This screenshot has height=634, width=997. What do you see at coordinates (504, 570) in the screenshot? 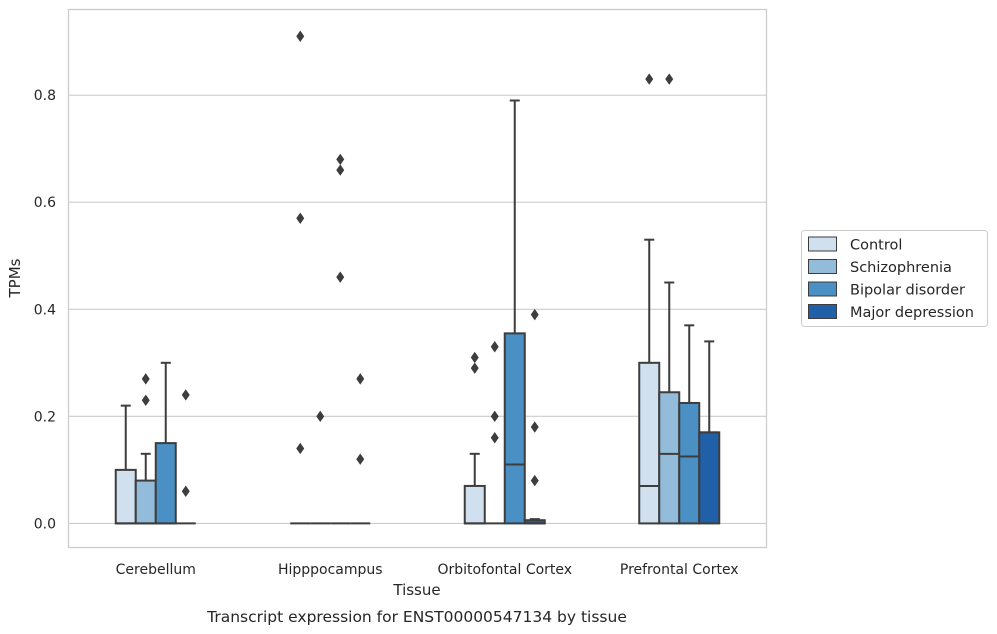
I see `x-tick-label: Orbitofontal Cortex` at bounding box center [504, 570].